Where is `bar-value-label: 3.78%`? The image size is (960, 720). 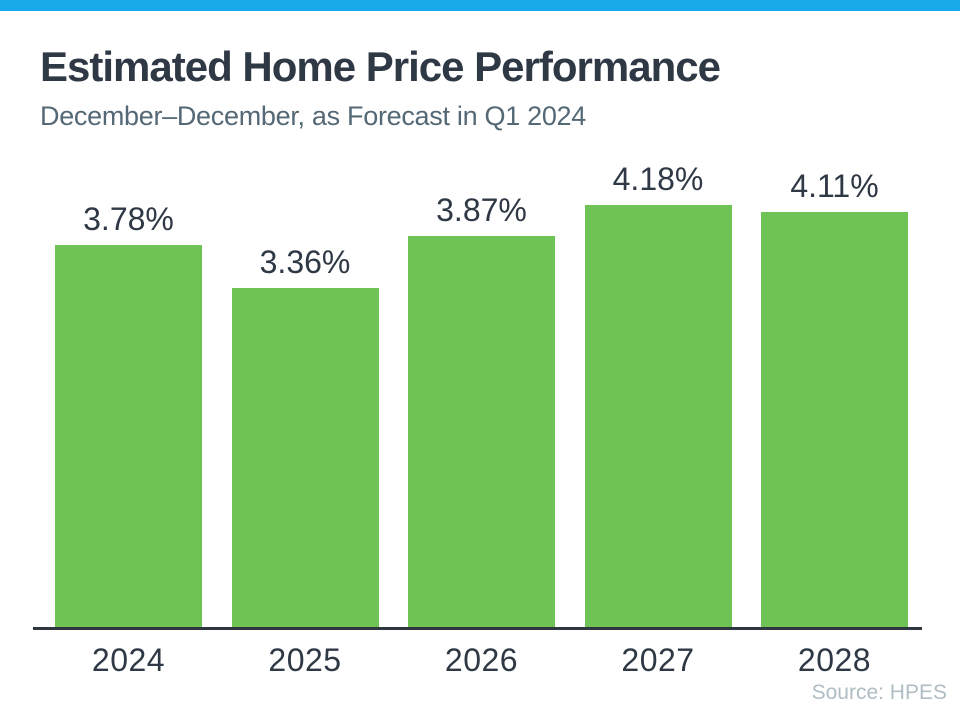
bar-value-label: 3.78% is located at coordinates (128, 218).